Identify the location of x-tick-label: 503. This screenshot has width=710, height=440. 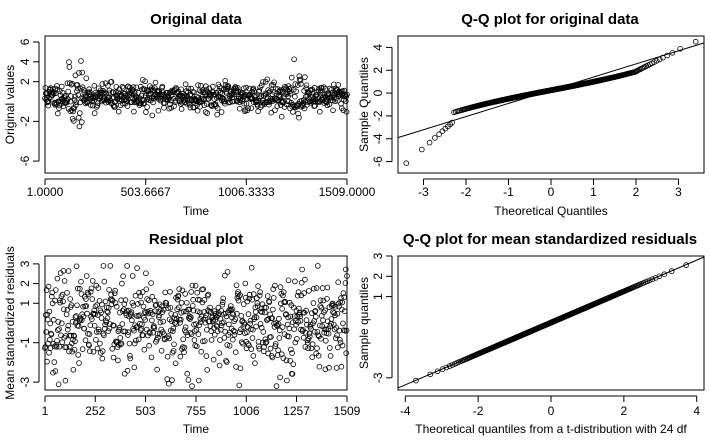
(146, 411).